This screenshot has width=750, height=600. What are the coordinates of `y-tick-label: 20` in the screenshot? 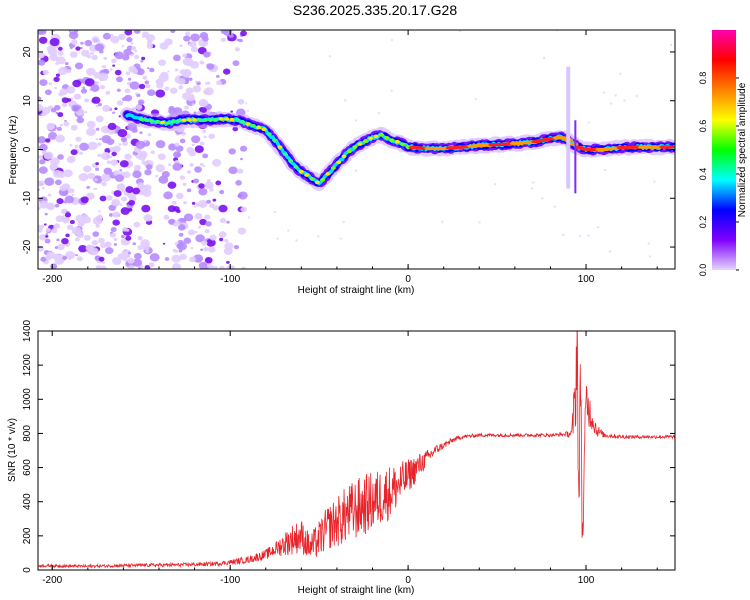 It's located at (27, 52).